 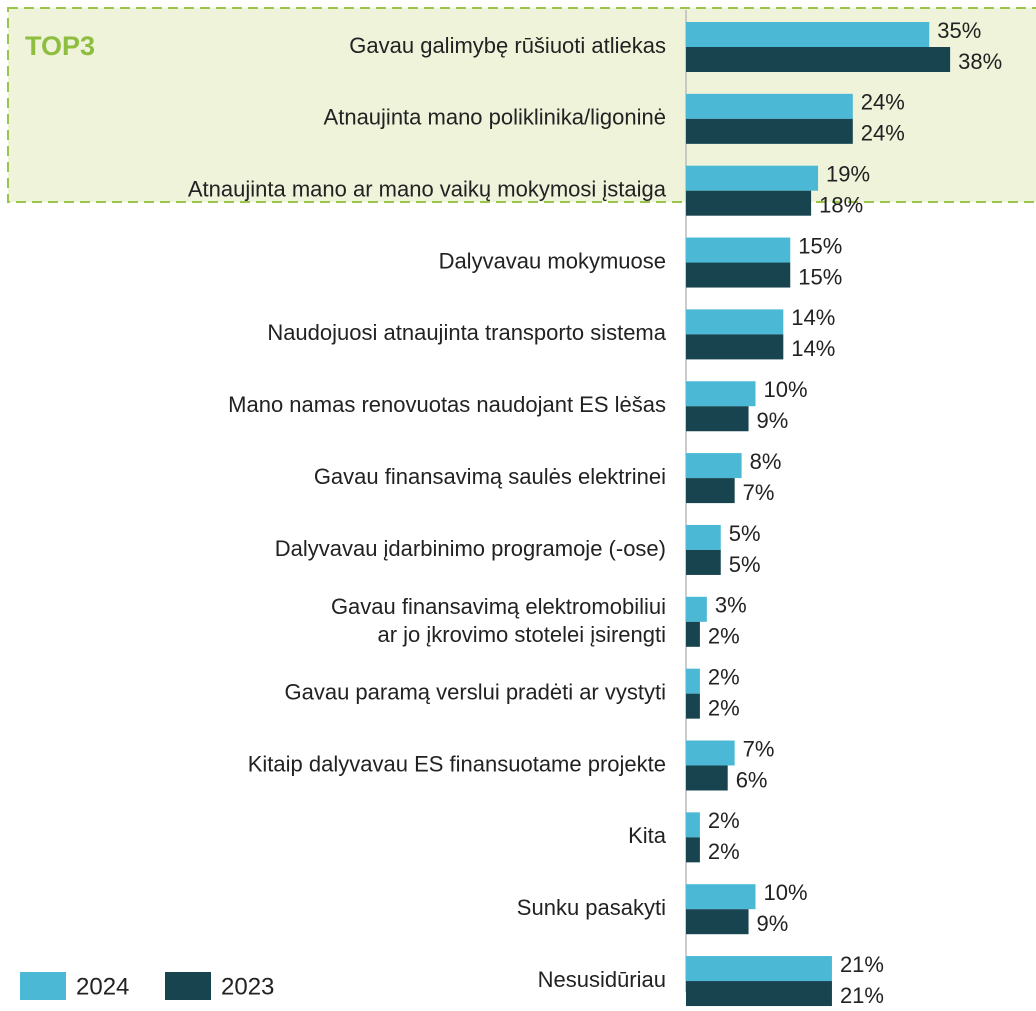 What do you see at coordinates (552, 260) in the screenshot?
I see `category-label: Dalyvavau mokymuose` at bounding box center [552, 260].